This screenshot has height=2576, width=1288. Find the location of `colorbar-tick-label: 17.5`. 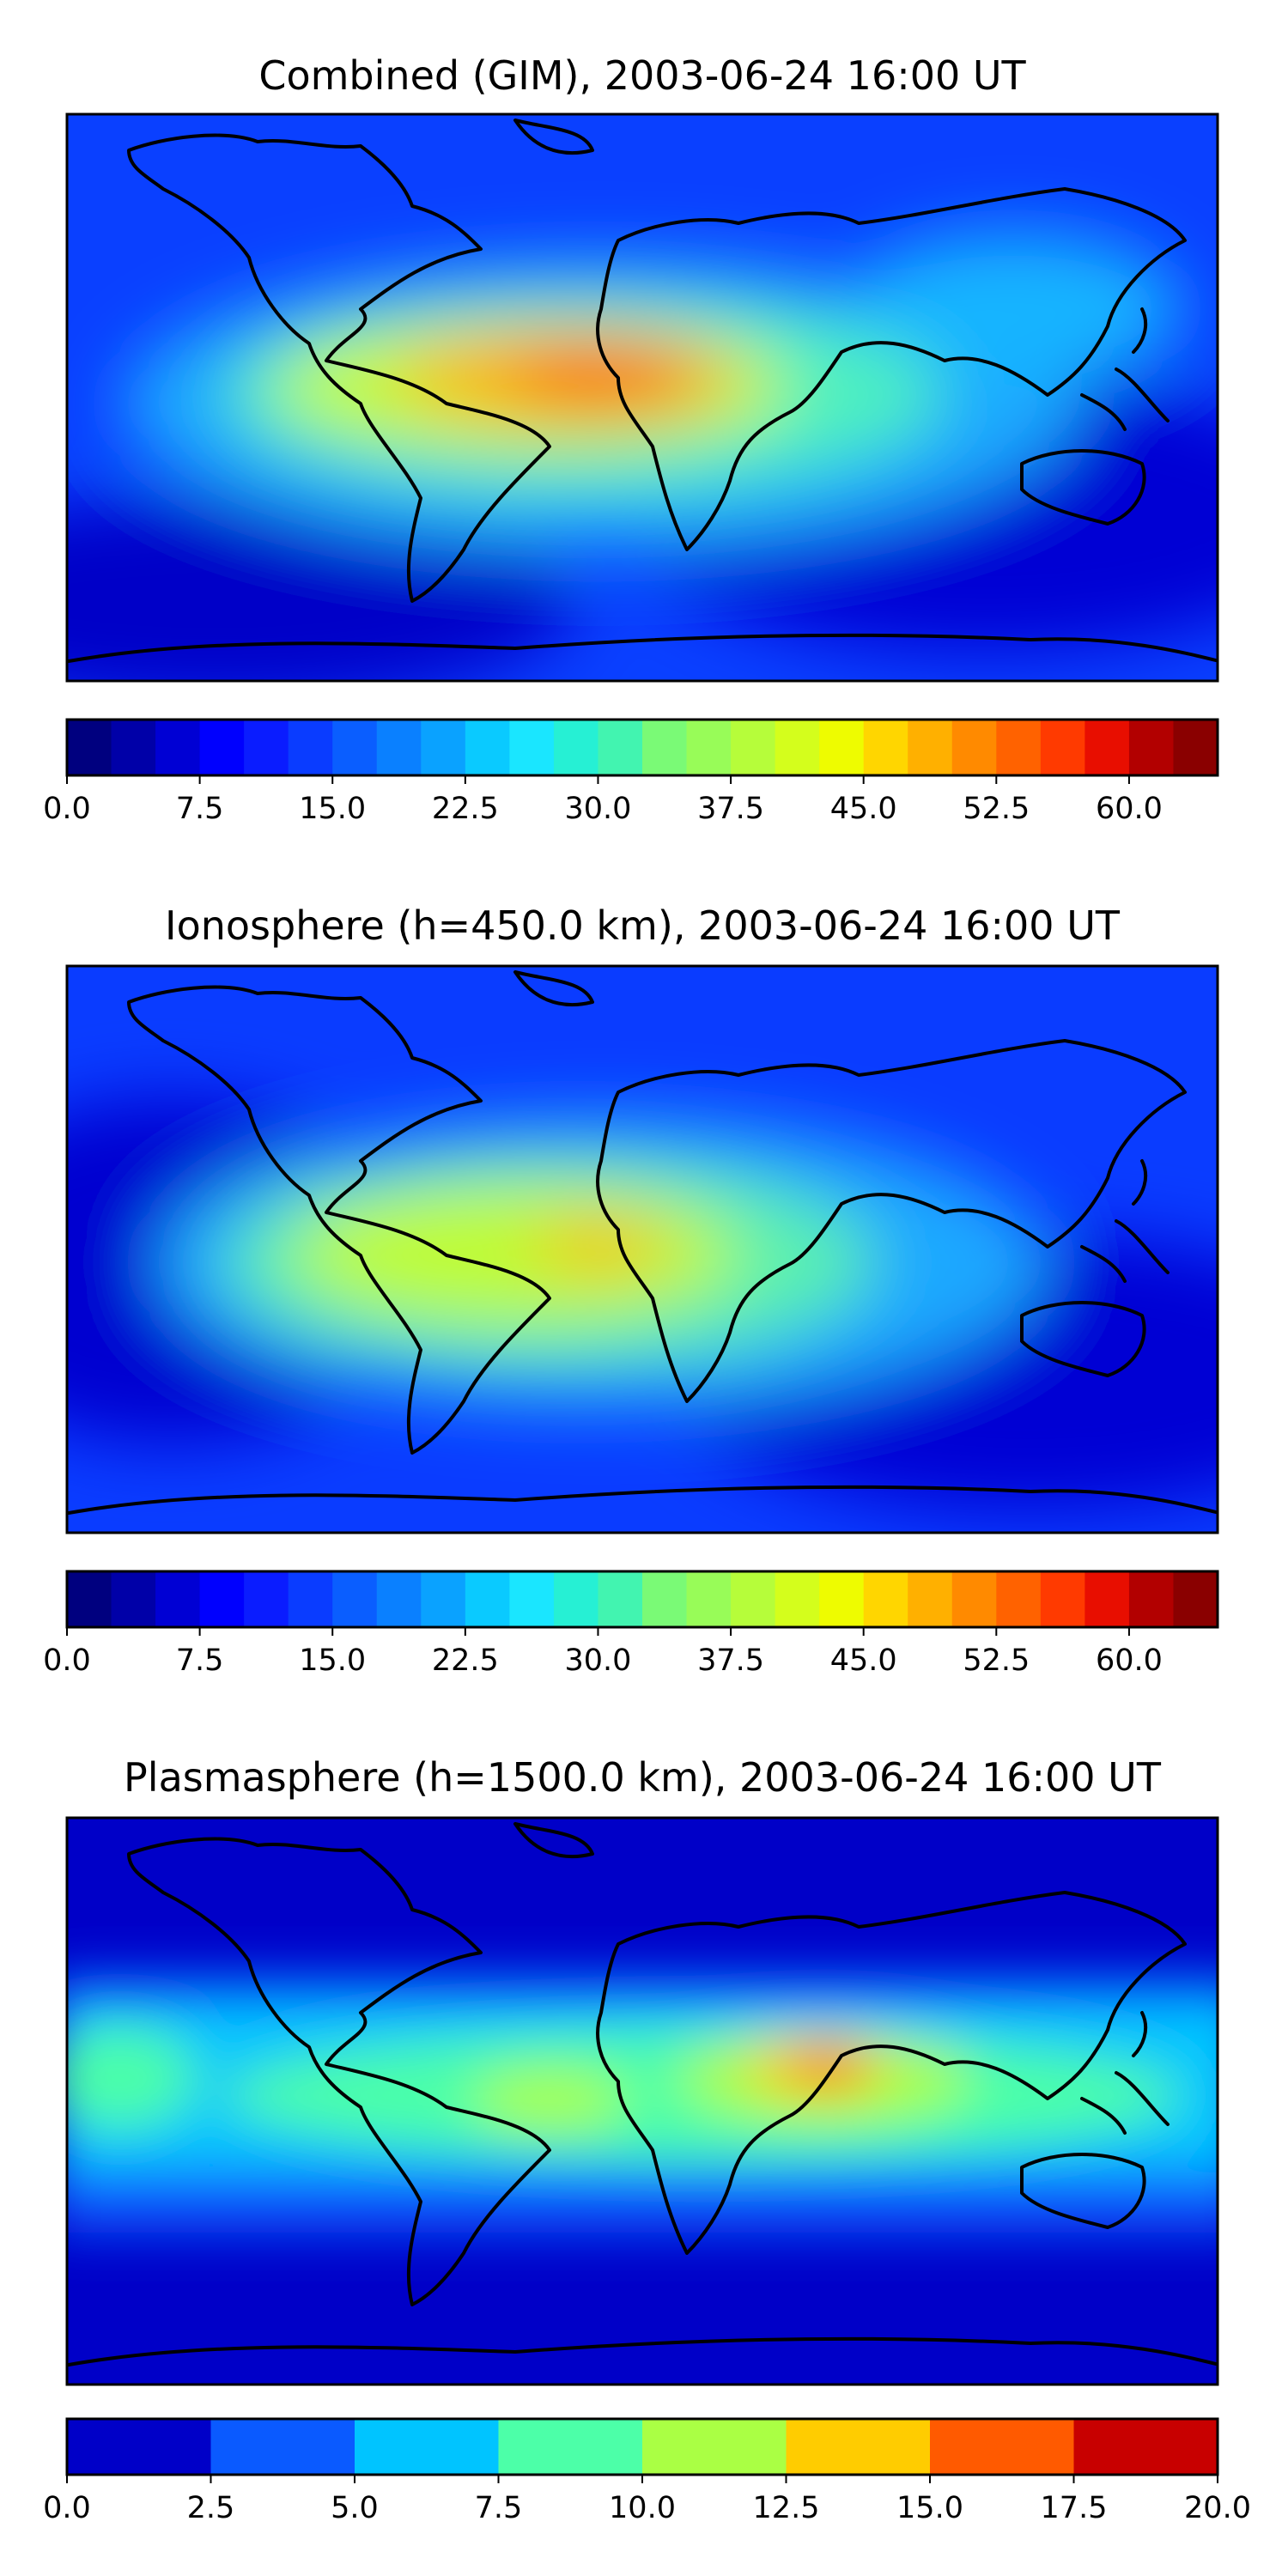

colorbar-tick-label: 17.5 is located at coordinates (1074, 2508).